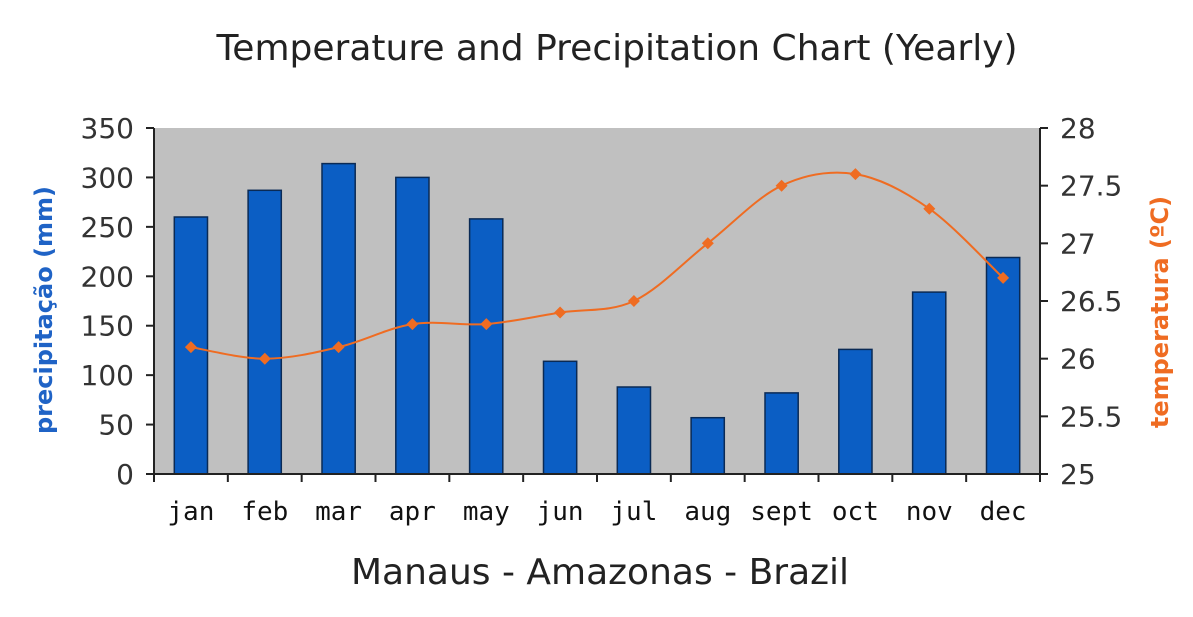 This screenshot has width=1193, height=617. Describe the element at coordinates (190, 347) in the screenshot. I see `temperature-marker-jan` at that location.